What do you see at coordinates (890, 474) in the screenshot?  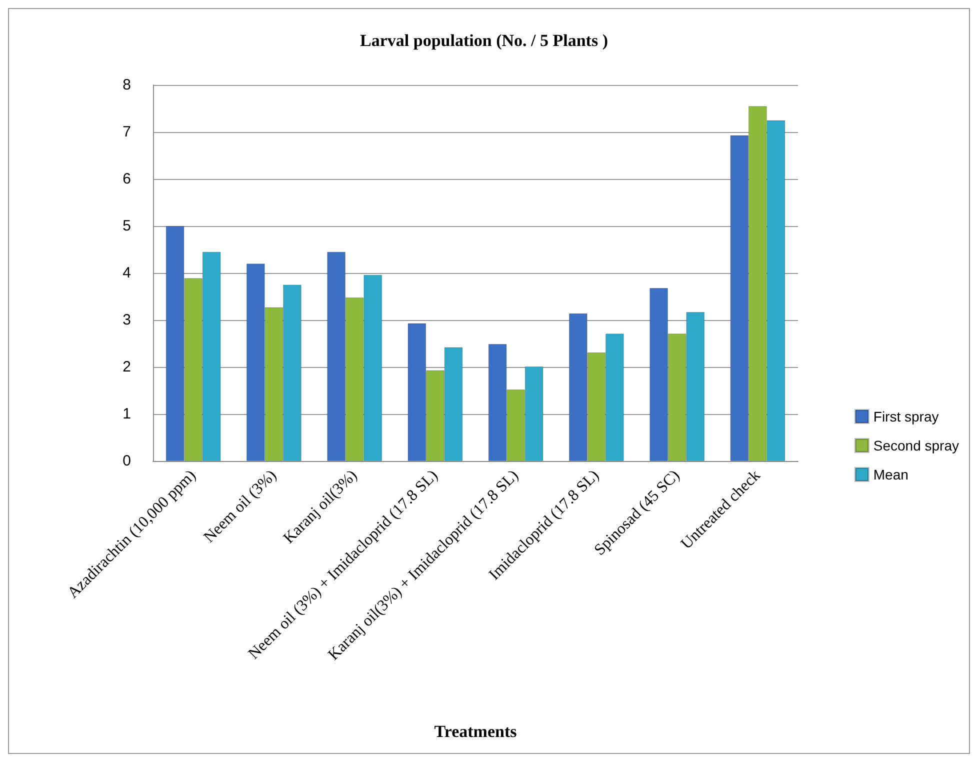 I see `legend-label: Mean` at bounding box center [890, 474].